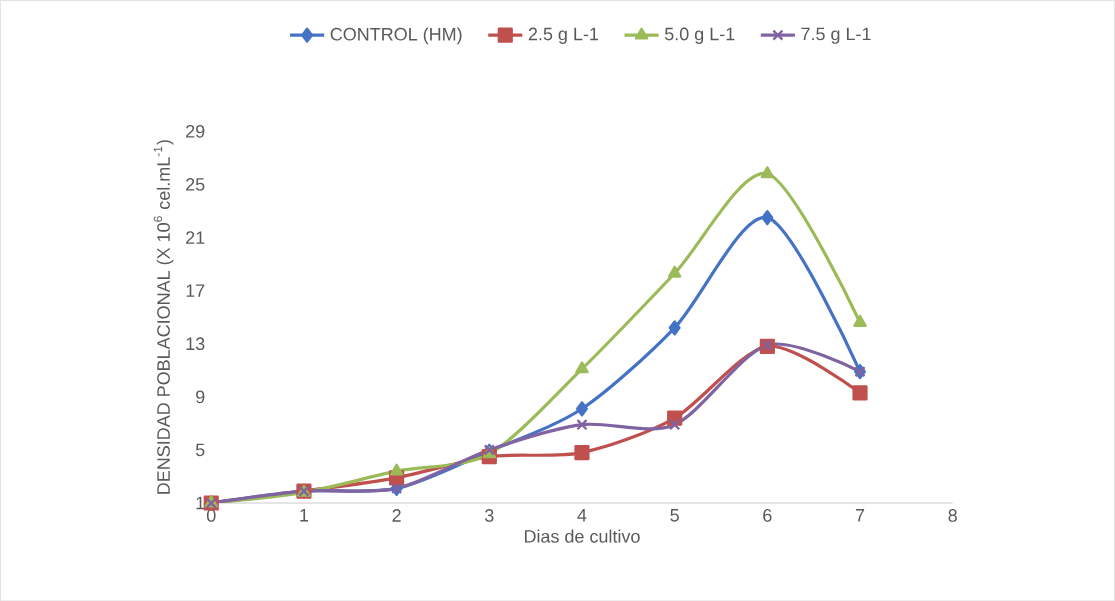  What do you see at coordinates (163, 317) in the screenshot?
I see `y-axis-title: DENSIDAD POBLACIONAL (X 10$^{6}$ cel.mL$^{-1}$)` at bounding box center [163, 317].